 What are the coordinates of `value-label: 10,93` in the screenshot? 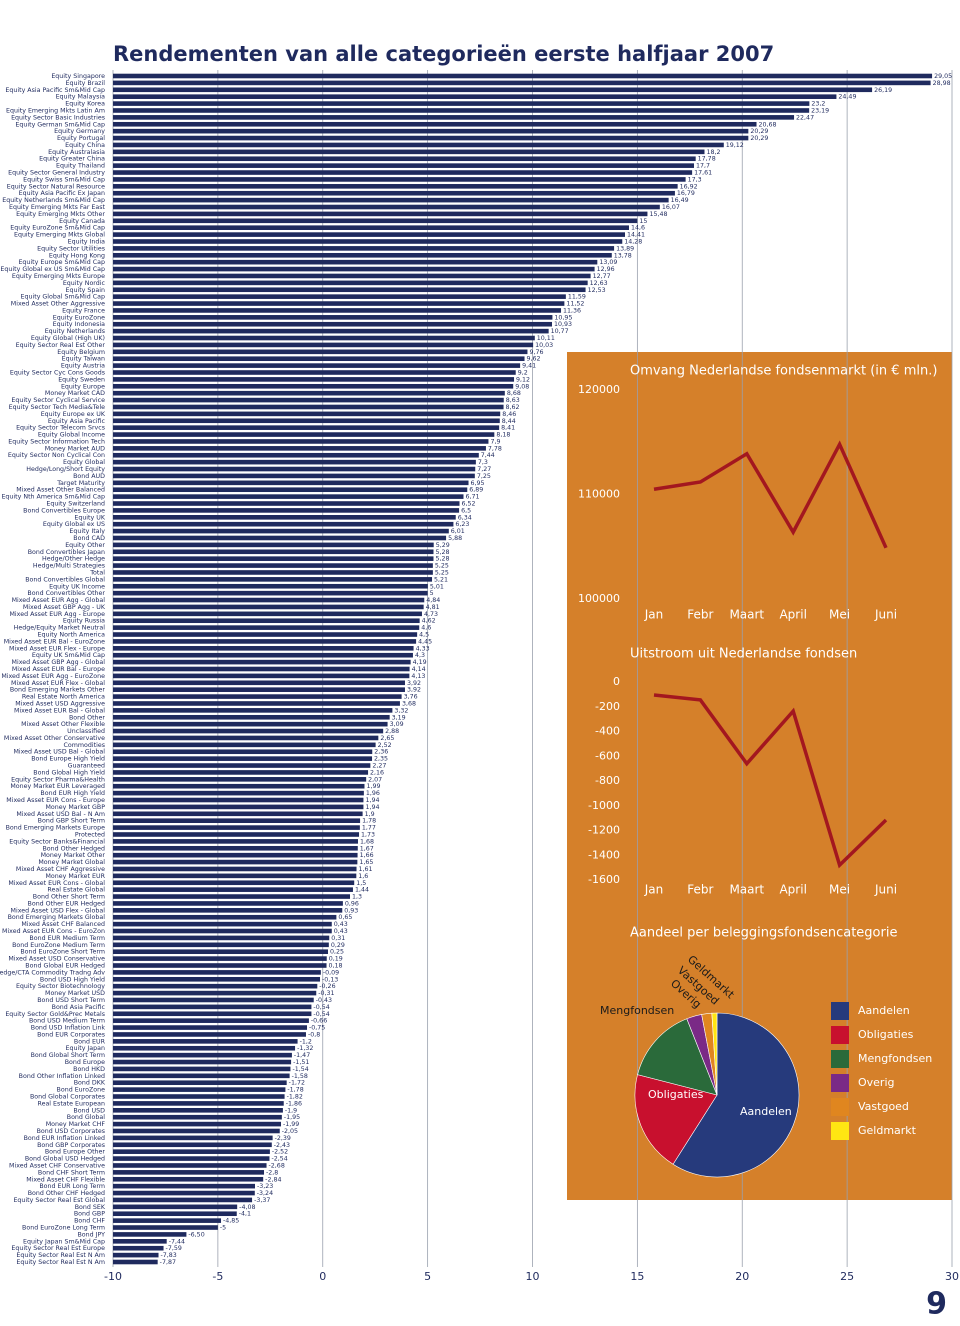 It's located at (563, 324).